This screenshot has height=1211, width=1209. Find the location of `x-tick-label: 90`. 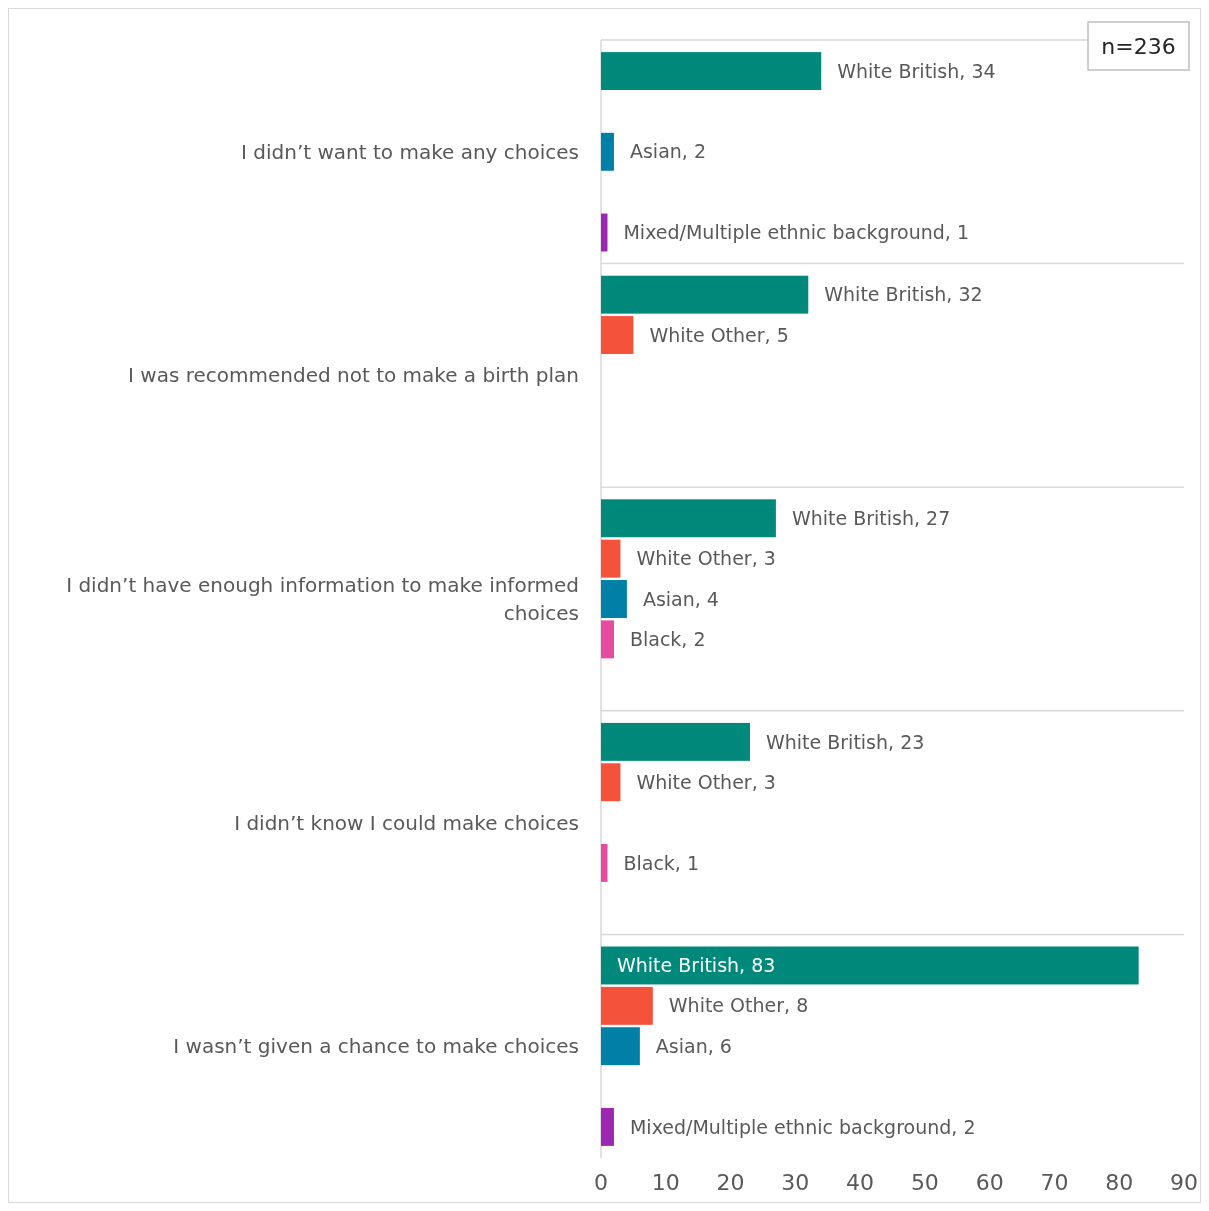

x-tick-label: 90 is located at coordinates (1184, 1182).